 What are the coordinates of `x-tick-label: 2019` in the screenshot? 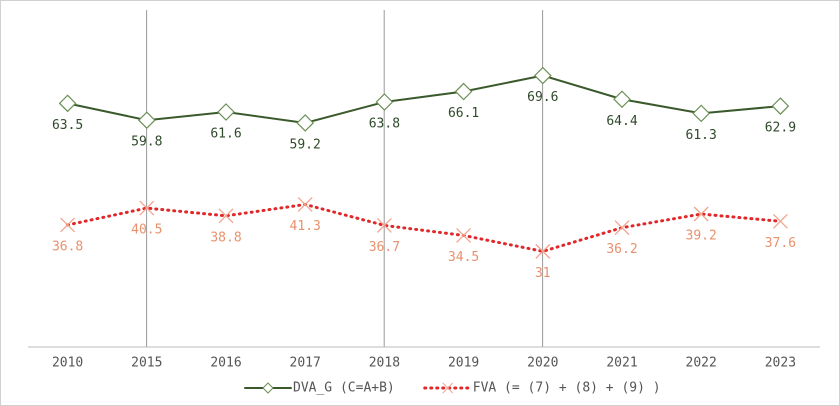 It's located at (463, 363).